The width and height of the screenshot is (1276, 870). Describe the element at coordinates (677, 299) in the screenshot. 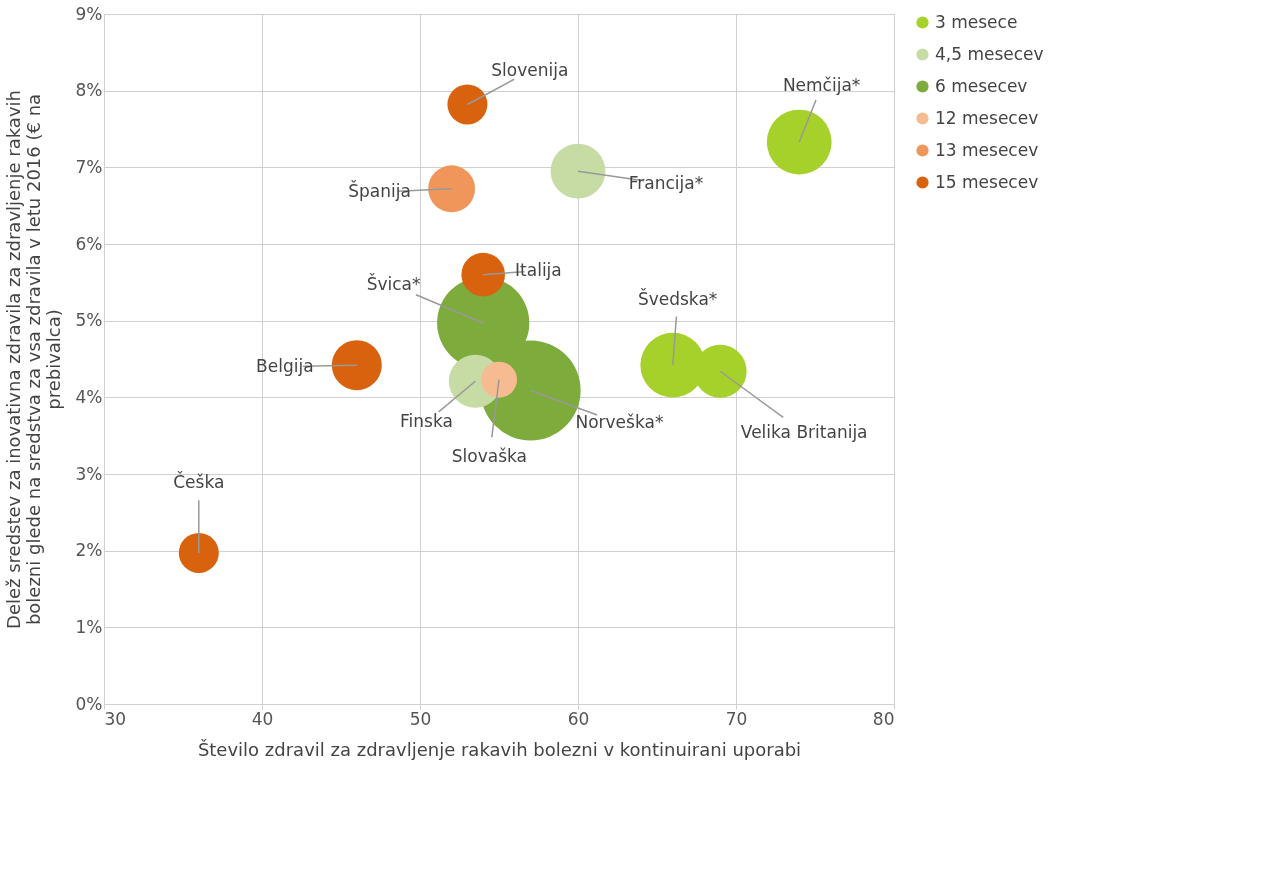

I see `annotation: Švedska*` at that location.